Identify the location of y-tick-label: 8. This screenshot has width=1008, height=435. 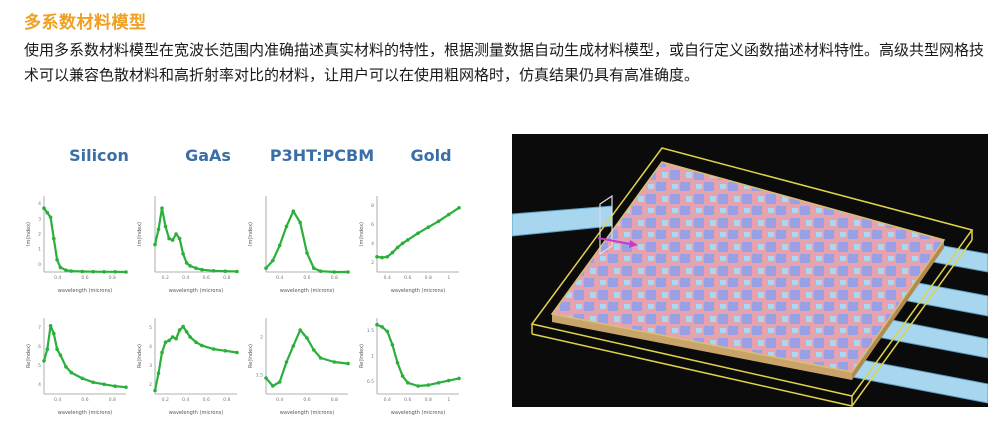
(372, 206).